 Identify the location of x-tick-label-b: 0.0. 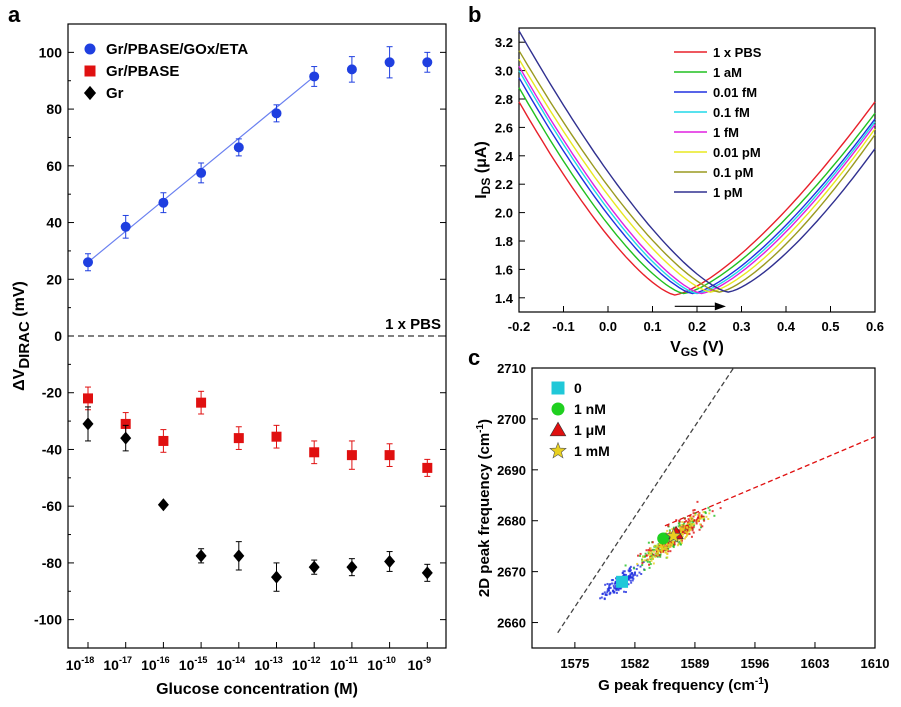
(608, 326).